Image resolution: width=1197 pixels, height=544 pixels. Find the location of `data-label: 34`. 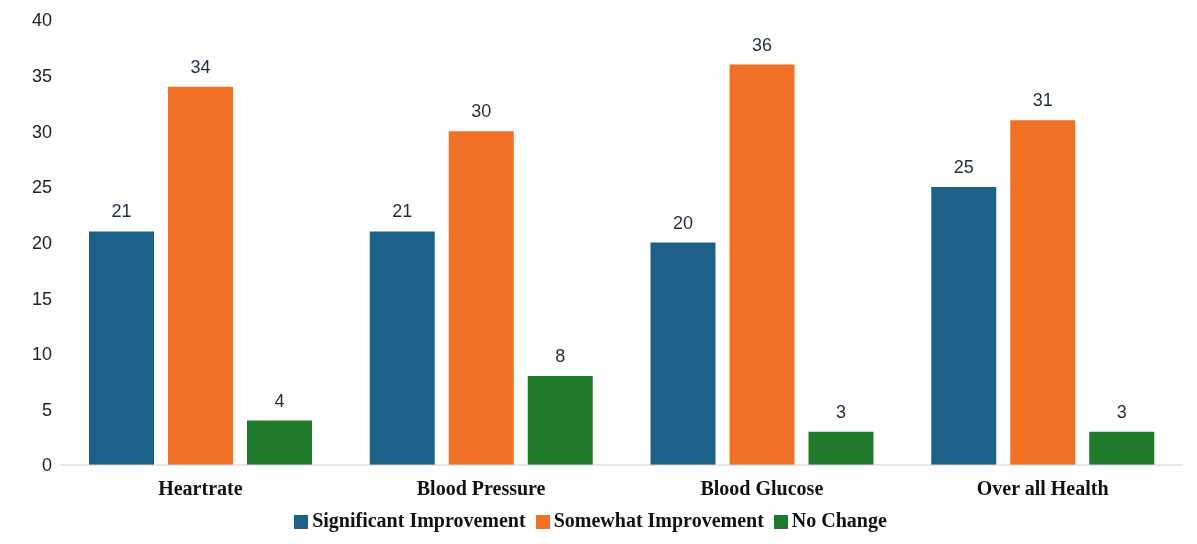

data-label: 34 is located at coordinates (200, 66).